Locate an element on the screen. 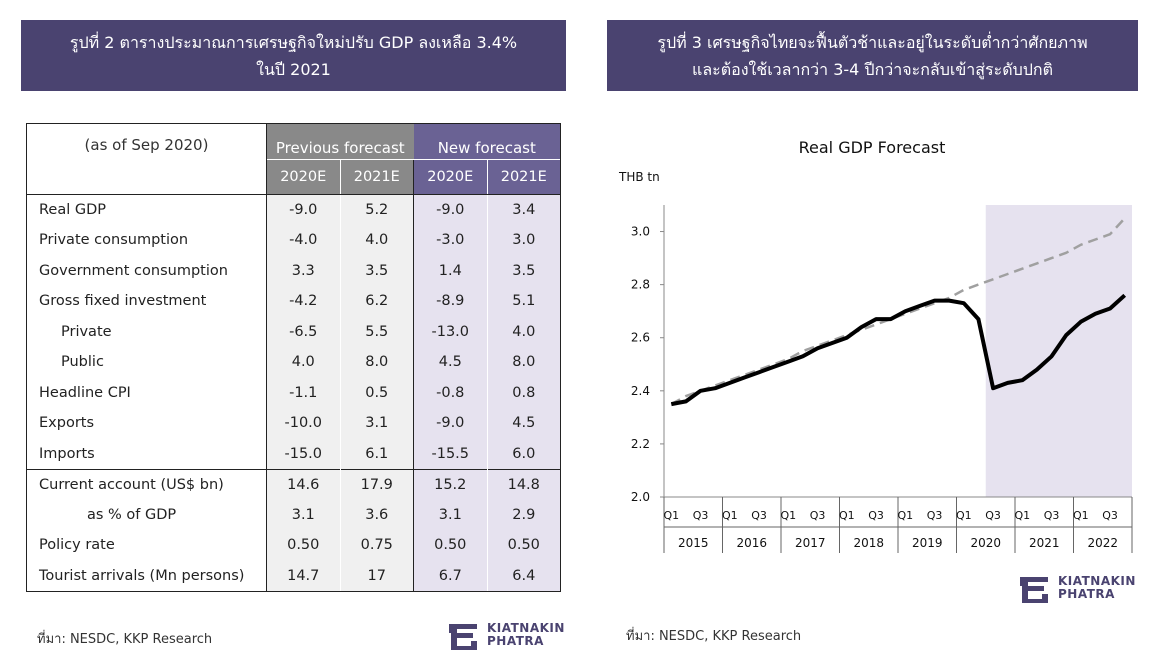 The height and width of the screenshot is (654, 1156). new-forecast-header: New forecast is located at coordinates (487, 141).